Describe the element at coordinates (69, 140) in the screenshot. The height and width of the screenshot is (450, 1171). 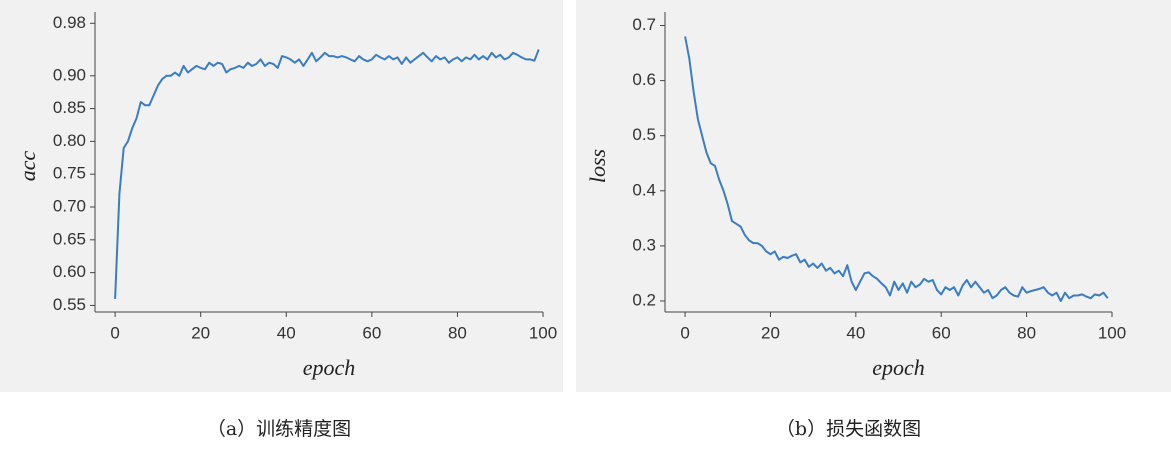
I see `y-tick-label: 0.80` at that location.